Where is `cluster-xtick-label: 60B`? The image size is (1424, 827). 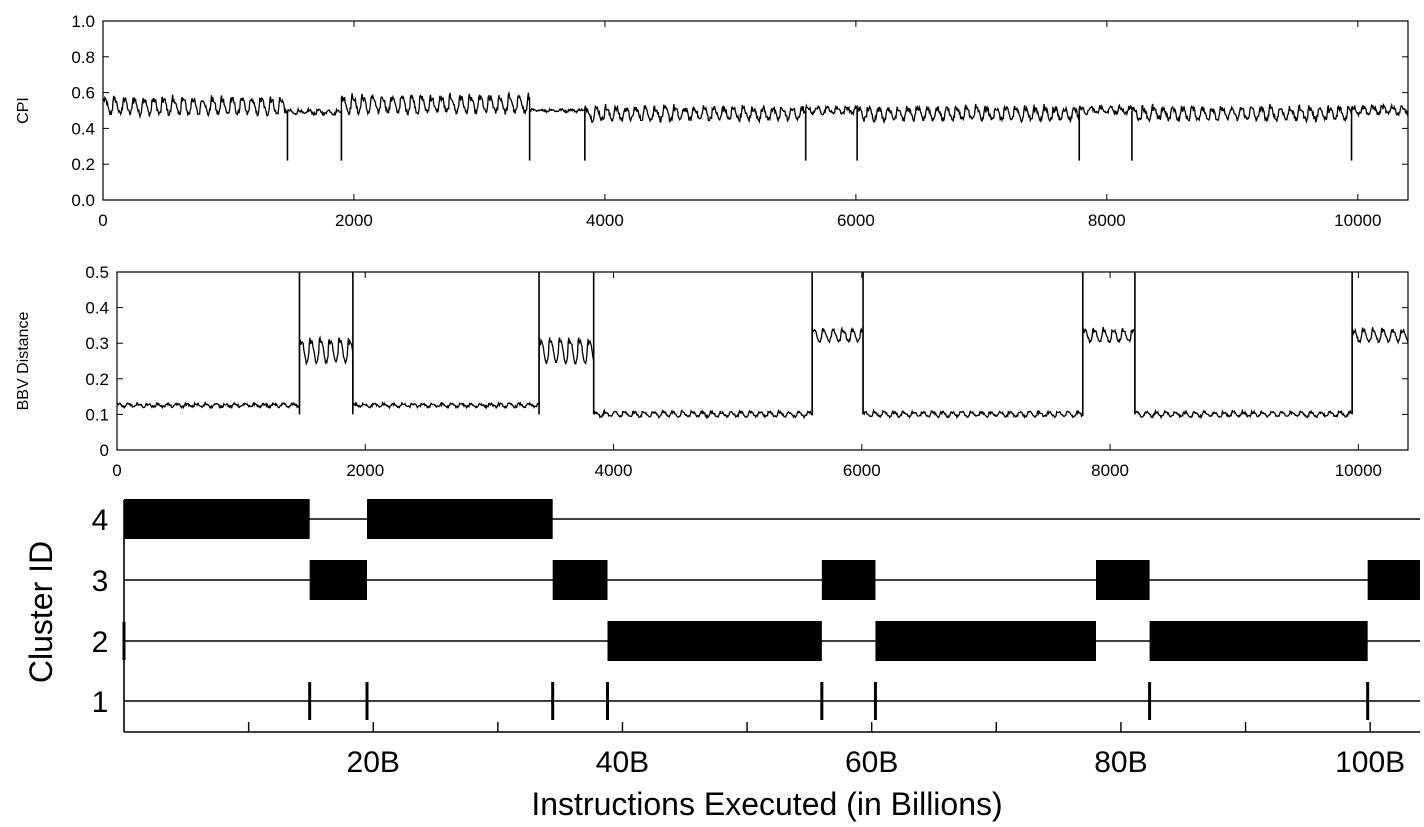
cluster-xtick-label: 60B is located at coordinates (871, 762).